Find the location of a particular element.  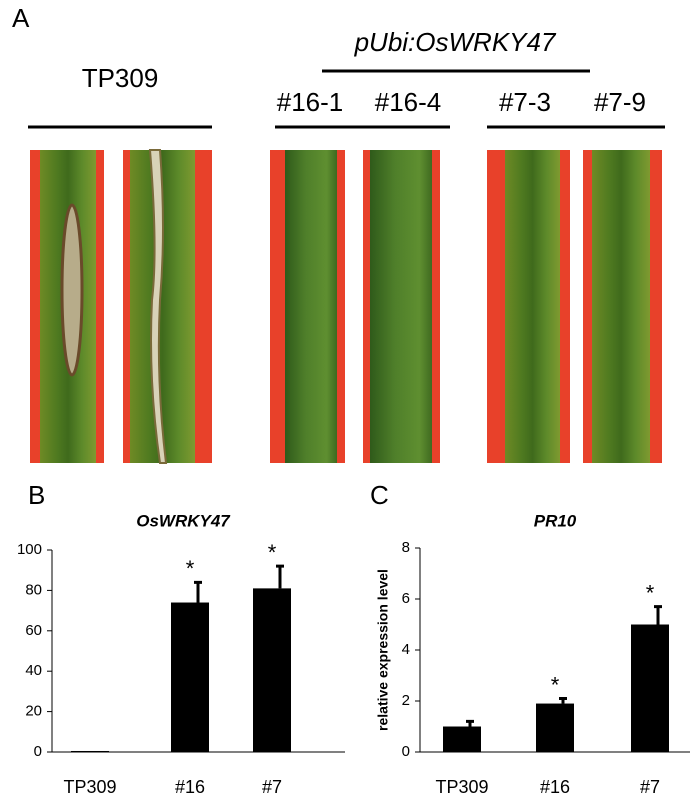

line-label: #7-9 is located at coordinates (620, 102).